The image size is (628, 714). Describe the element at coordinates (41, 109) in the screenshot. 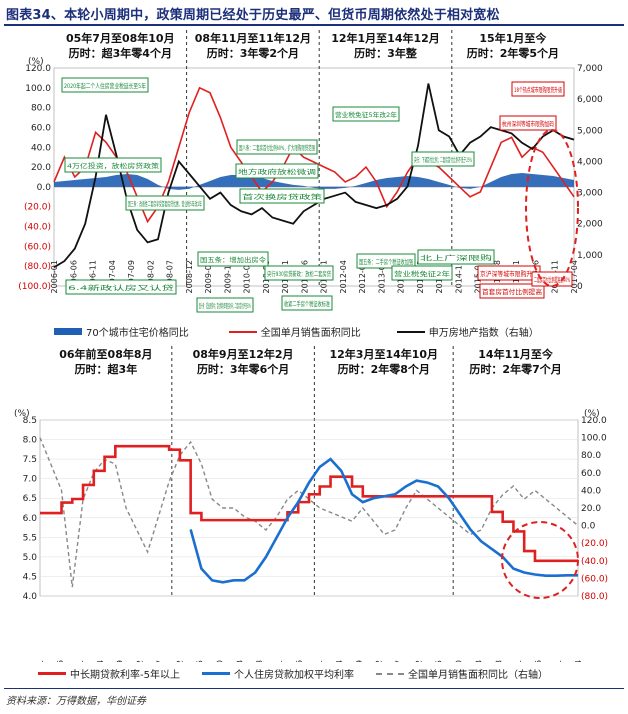

I see `left-tick-label: 80.0` at that location.